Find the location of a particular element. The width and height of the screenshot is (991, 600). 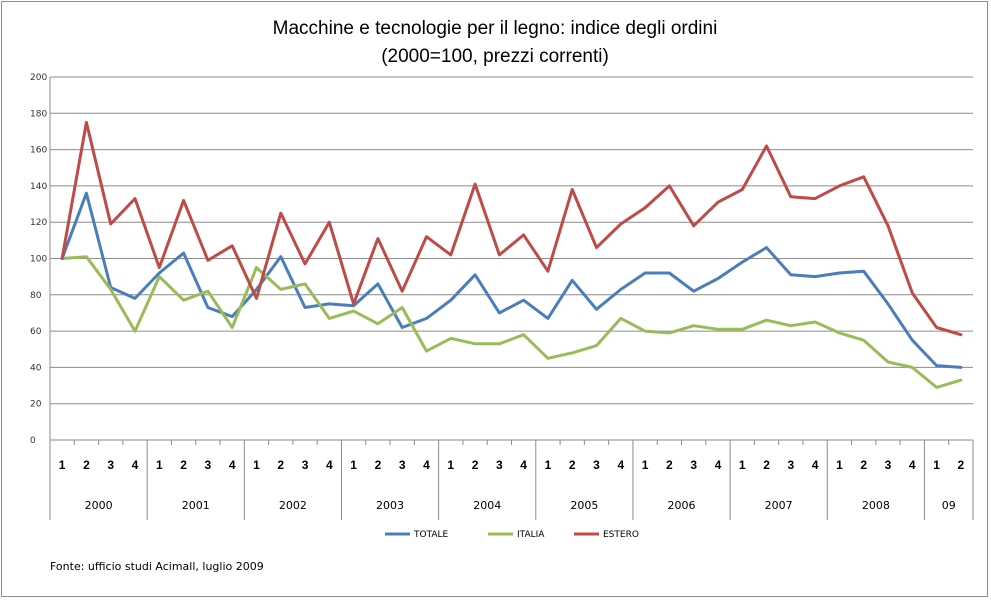

chart-subtitle: (2000=100, prezzi correnti) is located at coordinates (495, 56).